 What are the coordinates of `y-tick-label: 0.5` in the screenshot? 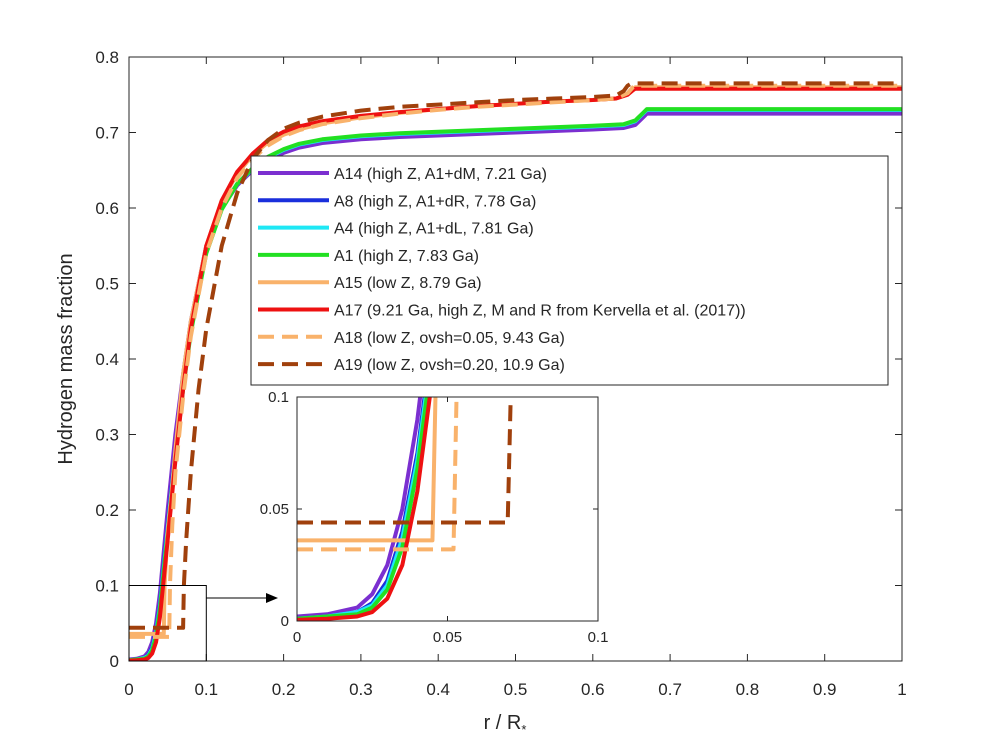 It's located at (107, 284).